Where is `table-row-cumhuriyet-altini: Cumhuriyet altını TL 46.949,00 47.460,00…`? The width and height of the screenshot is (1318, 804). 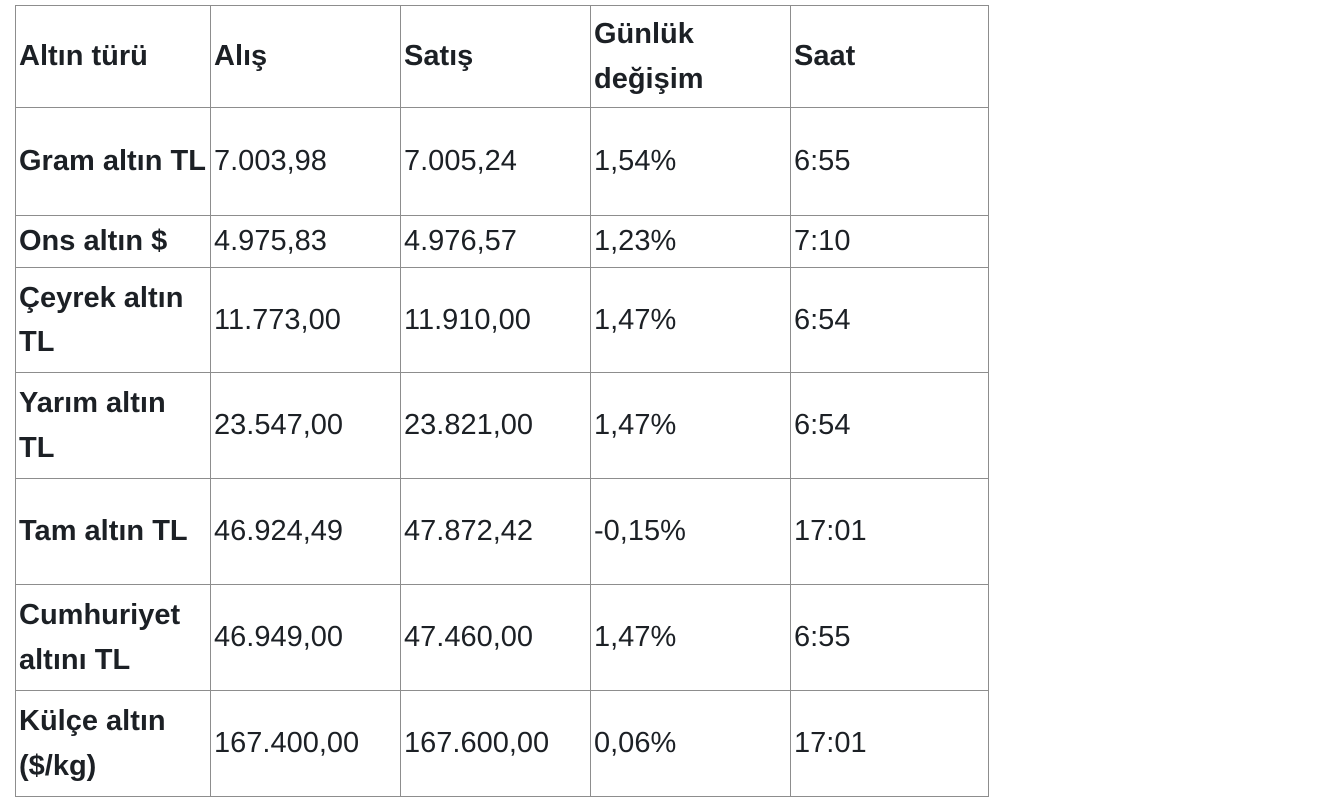 table-row-cumhuriyet-altini: Cumhuriyet altını TL 46.949,00 47.460,00… is located at coordinates (502, 637).